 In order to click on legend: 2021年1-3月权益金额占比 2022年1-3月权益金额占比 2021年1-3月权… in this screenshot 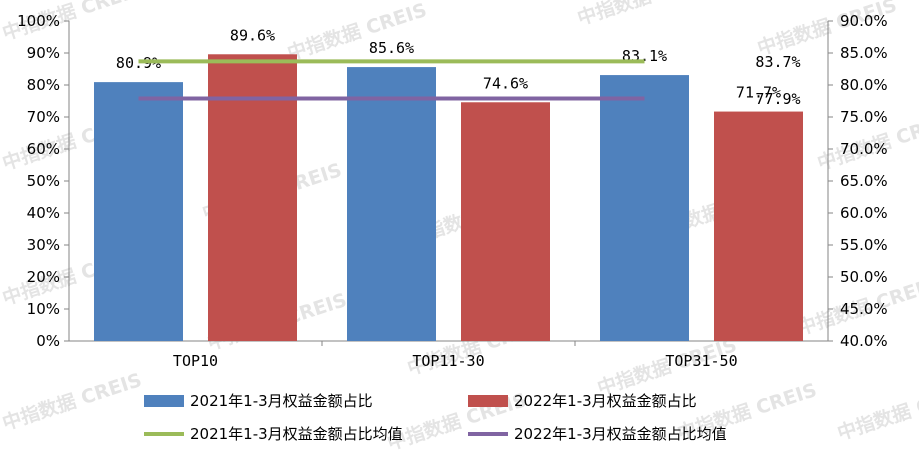, I will do `click(435, 417)`.